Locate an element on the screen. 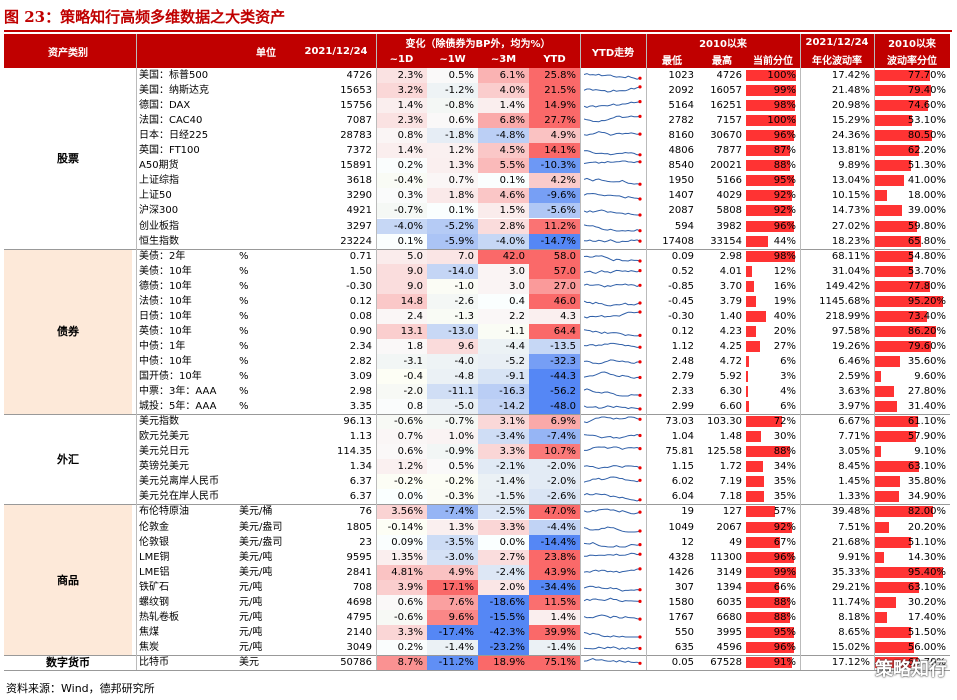 The width and height of the screenshot is (957, 700). cell-vol: 8.65% is located at coordinates (854, 632).